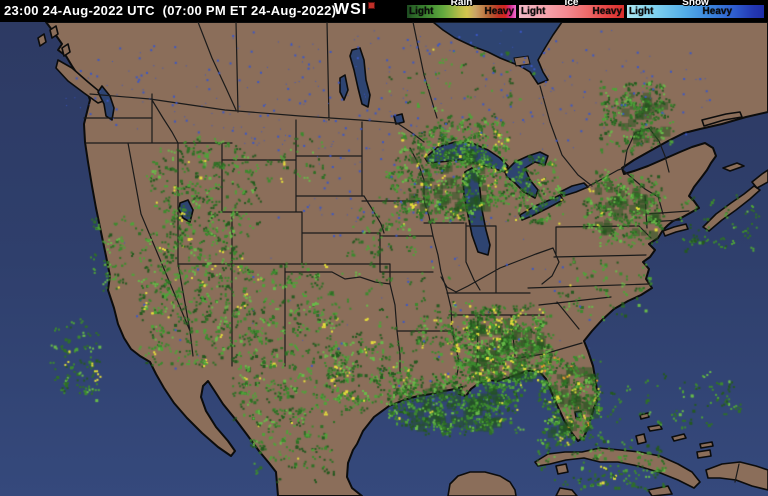  I want to click on rain-heavy-label: Heavy, so click(499, 11).